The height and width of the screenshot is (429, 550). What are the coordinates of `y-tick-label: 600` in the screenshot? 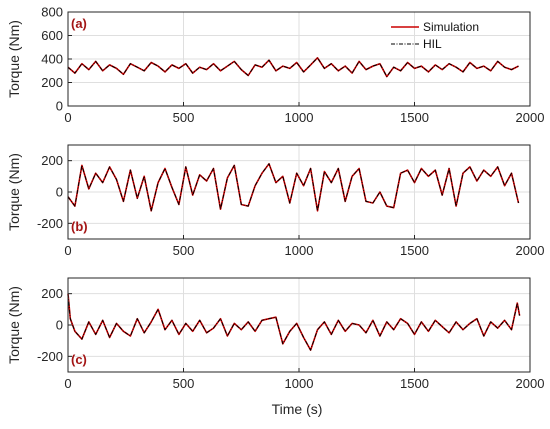 It's located at (52, 35).